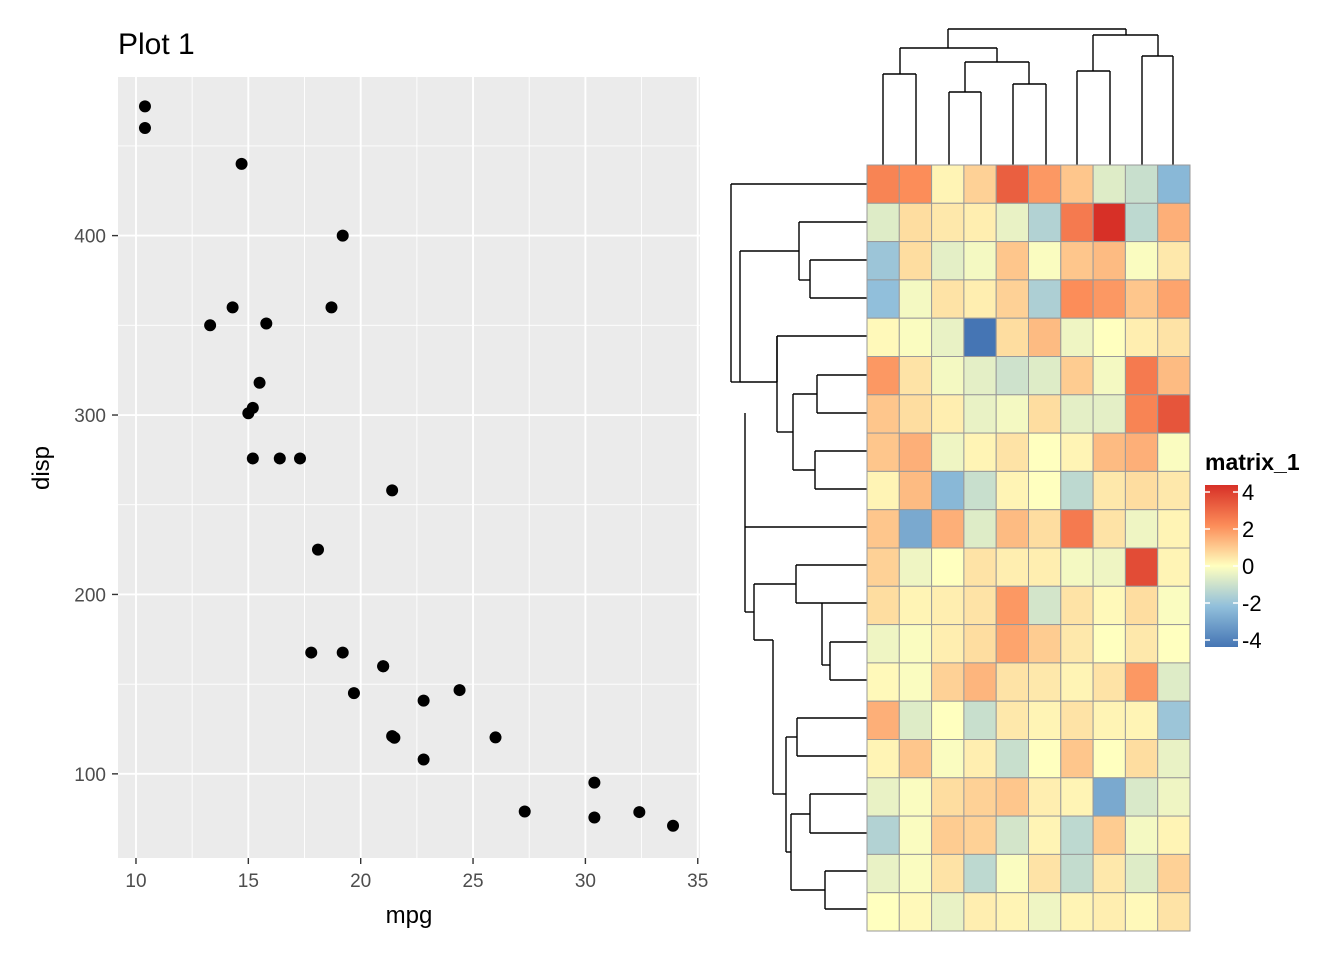 This screenshot has height=965, width=1344. I want to click on y-tick-label: 300, so click(90, 416).